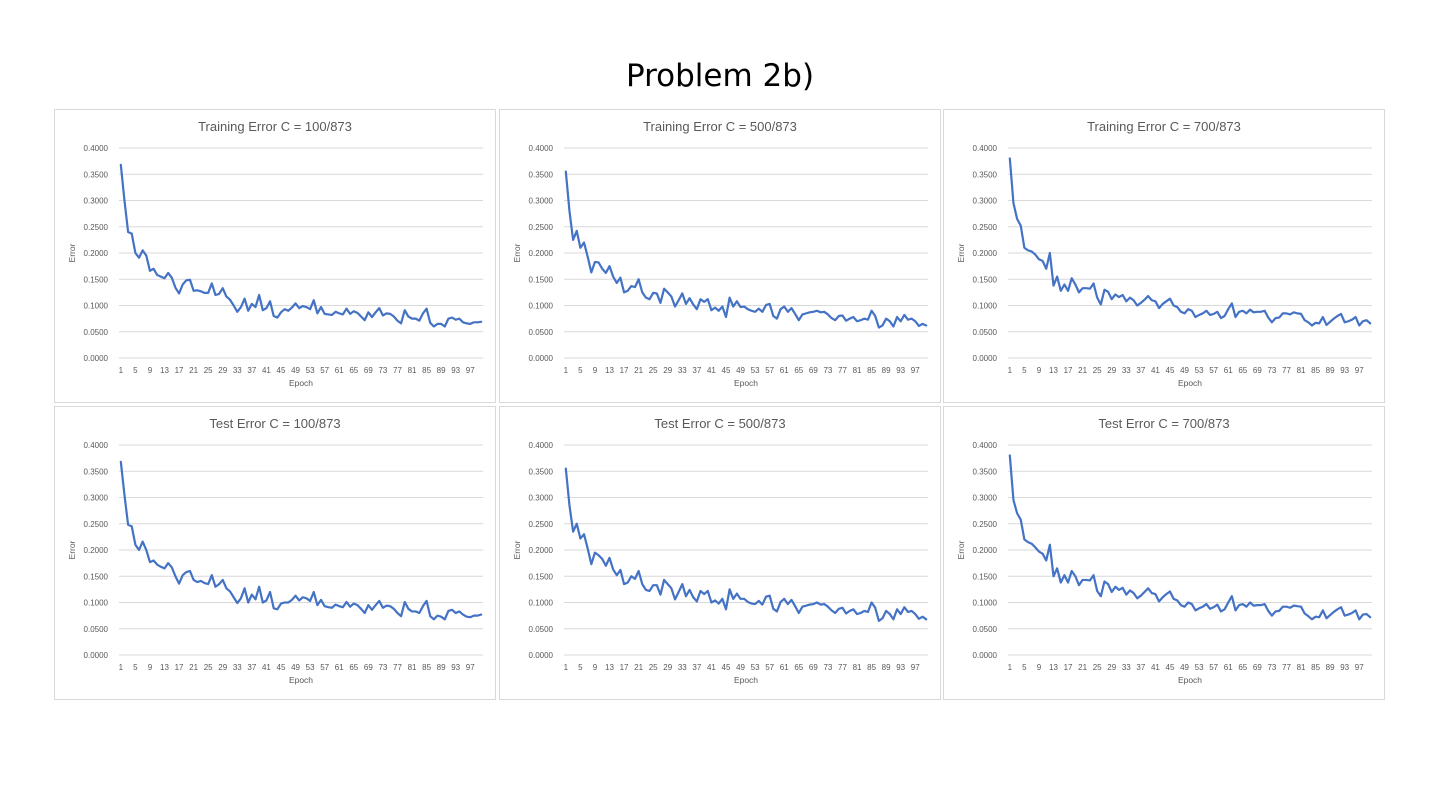 The image size is (1440, 810). What do you see at coordinates (1164, 126) in the screenshot?
I see `chart-title: Training Error C = 700/873` at bounding box center [1164, 126].